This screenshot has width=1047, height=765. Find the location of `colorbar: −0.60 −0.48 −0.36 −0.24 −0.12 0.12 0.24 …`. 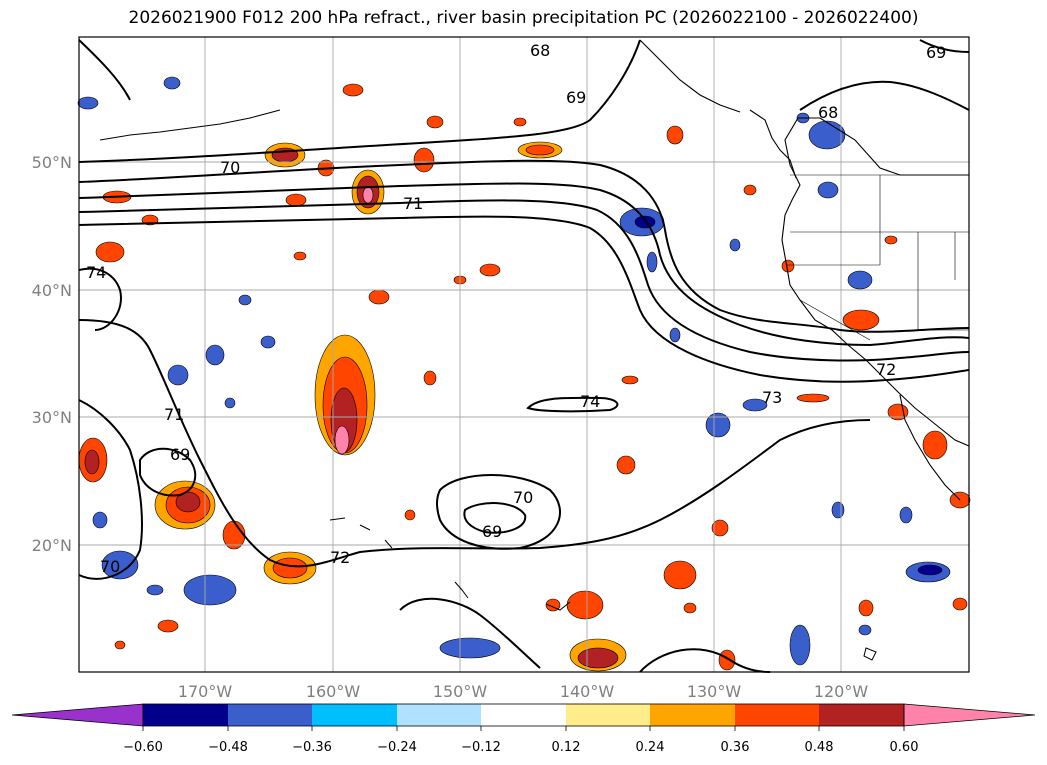

colorbar: −0.60 −0.48 −0.36 −0.24 −0.12 0.12 0.24 … is located at coordinates (523, 729).